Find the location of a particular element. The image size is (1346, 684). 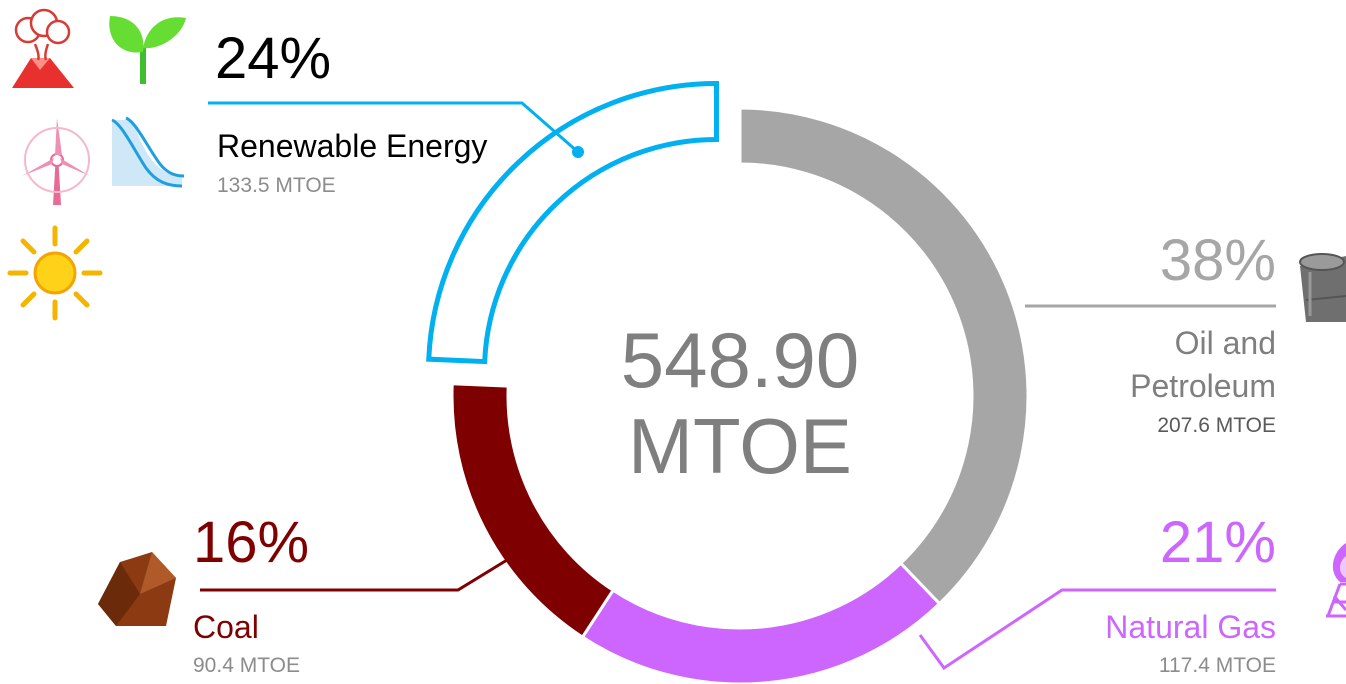

oil-label-line-2: Petroleum is located at coordinates (1203, 386).